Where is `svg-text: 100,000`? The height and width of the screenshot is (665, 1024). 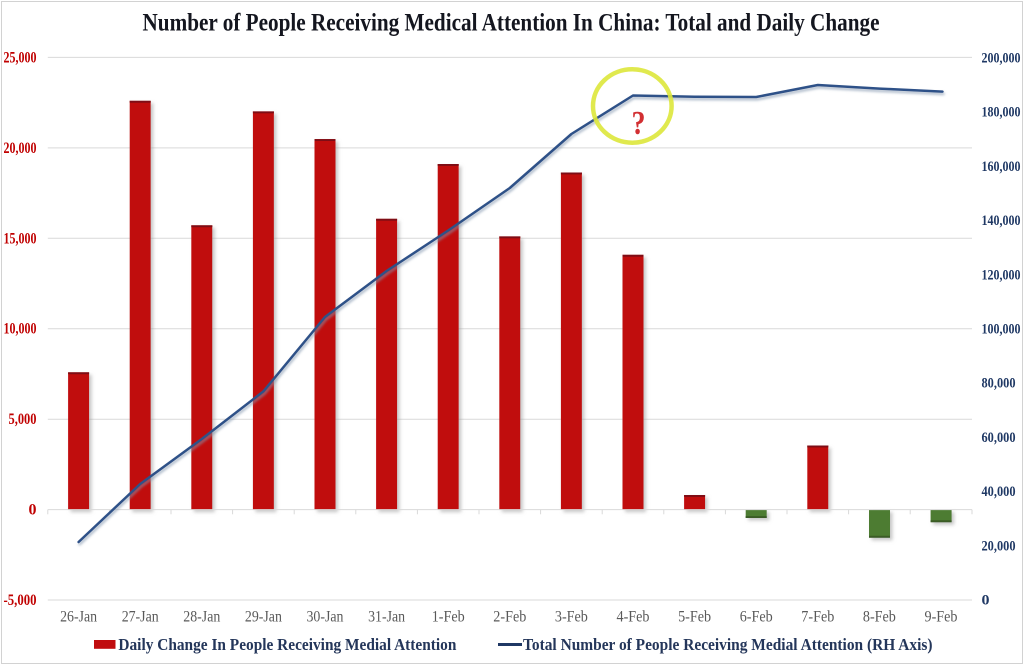 svg-text: 100,000 is located at coordinates (1001, 329).